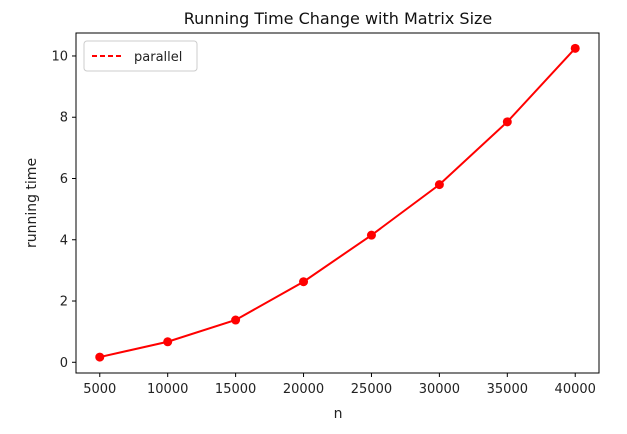 This screenshot has width=627, height=434. What do you see at coordinates (64, 363) in the screenshot?
I see `y-tick-label: 0` at bounding box center [64, 363].